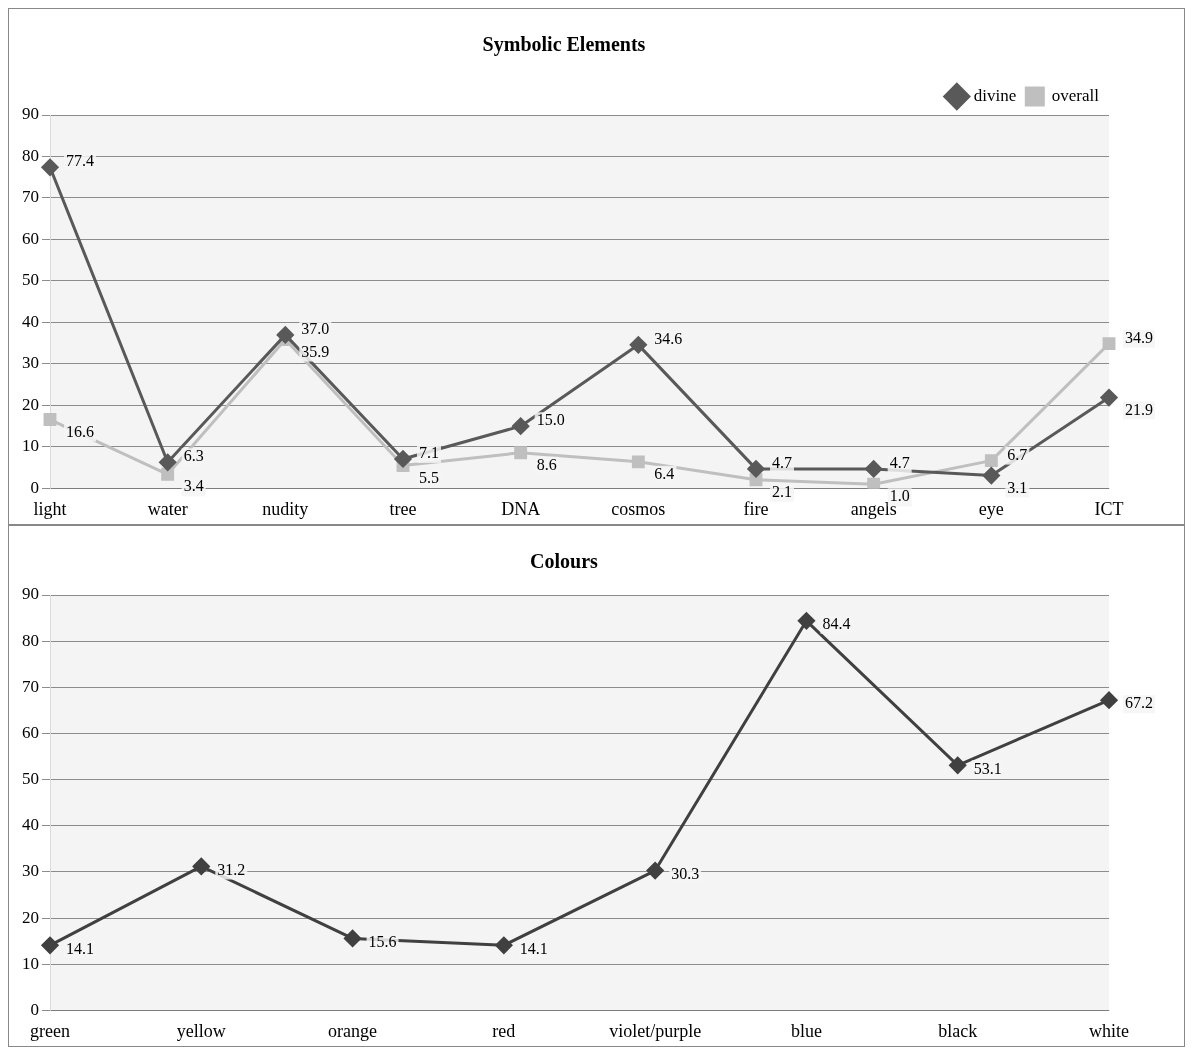 This screenshot has height=1061, width=1193. Describe the element at coordinates (80, 431) in the screenshot. I see `data-label: 16.6` at that location.